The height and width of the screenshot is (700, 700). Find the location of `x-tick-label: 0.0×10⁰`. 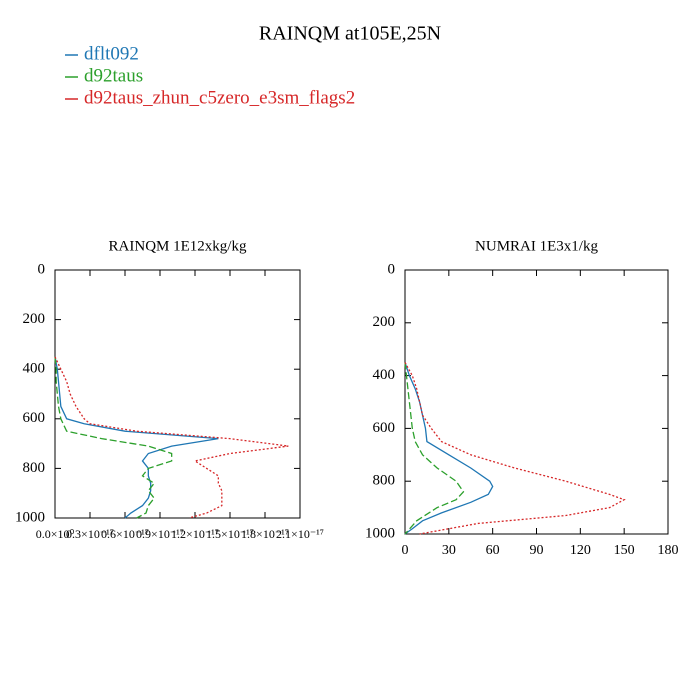

x-tick-label: 0.0×10⁰ is located at coordinates (55, 534).